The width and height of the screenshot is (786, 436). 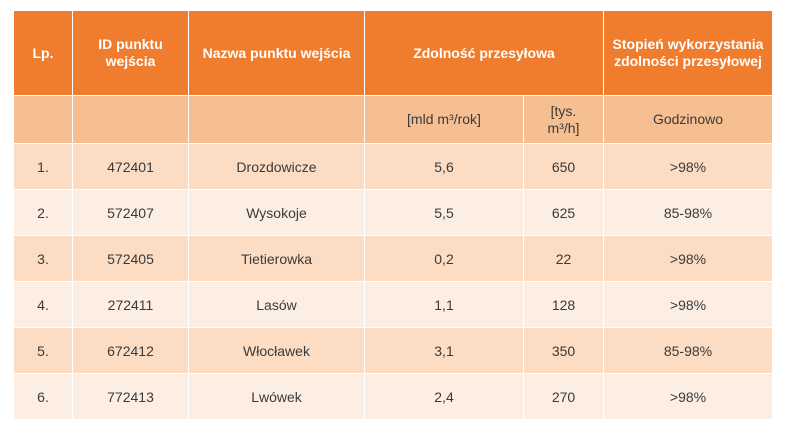 What do you see at coordinates (43, 258) in the screenshot?
I see `cell-lp: 3.` at bounding box center [43, 258].